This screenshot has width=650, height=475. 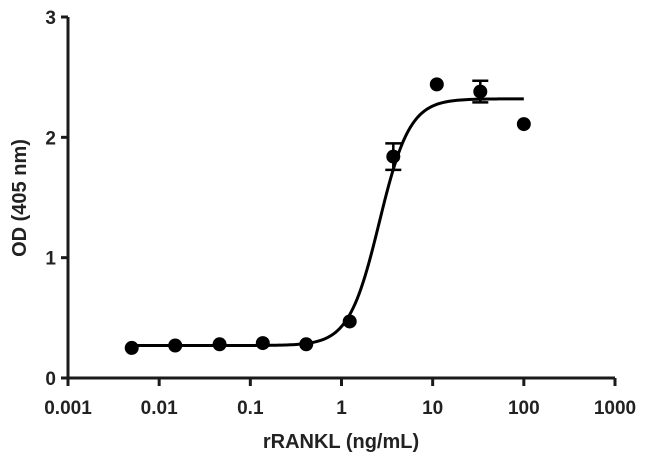 I want to click on x-tick-label: 0.1, so click(x=250, y=408).